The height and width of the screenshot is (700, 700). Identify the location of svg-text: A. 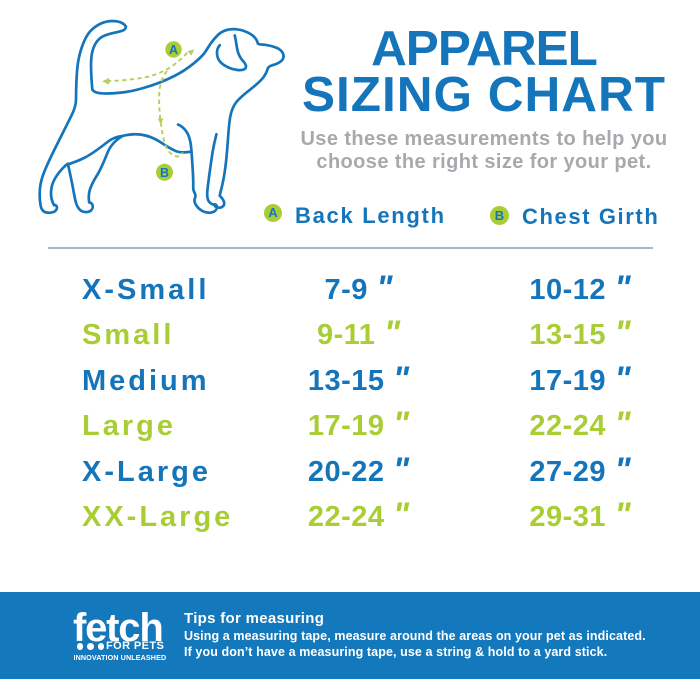
(173, 50).